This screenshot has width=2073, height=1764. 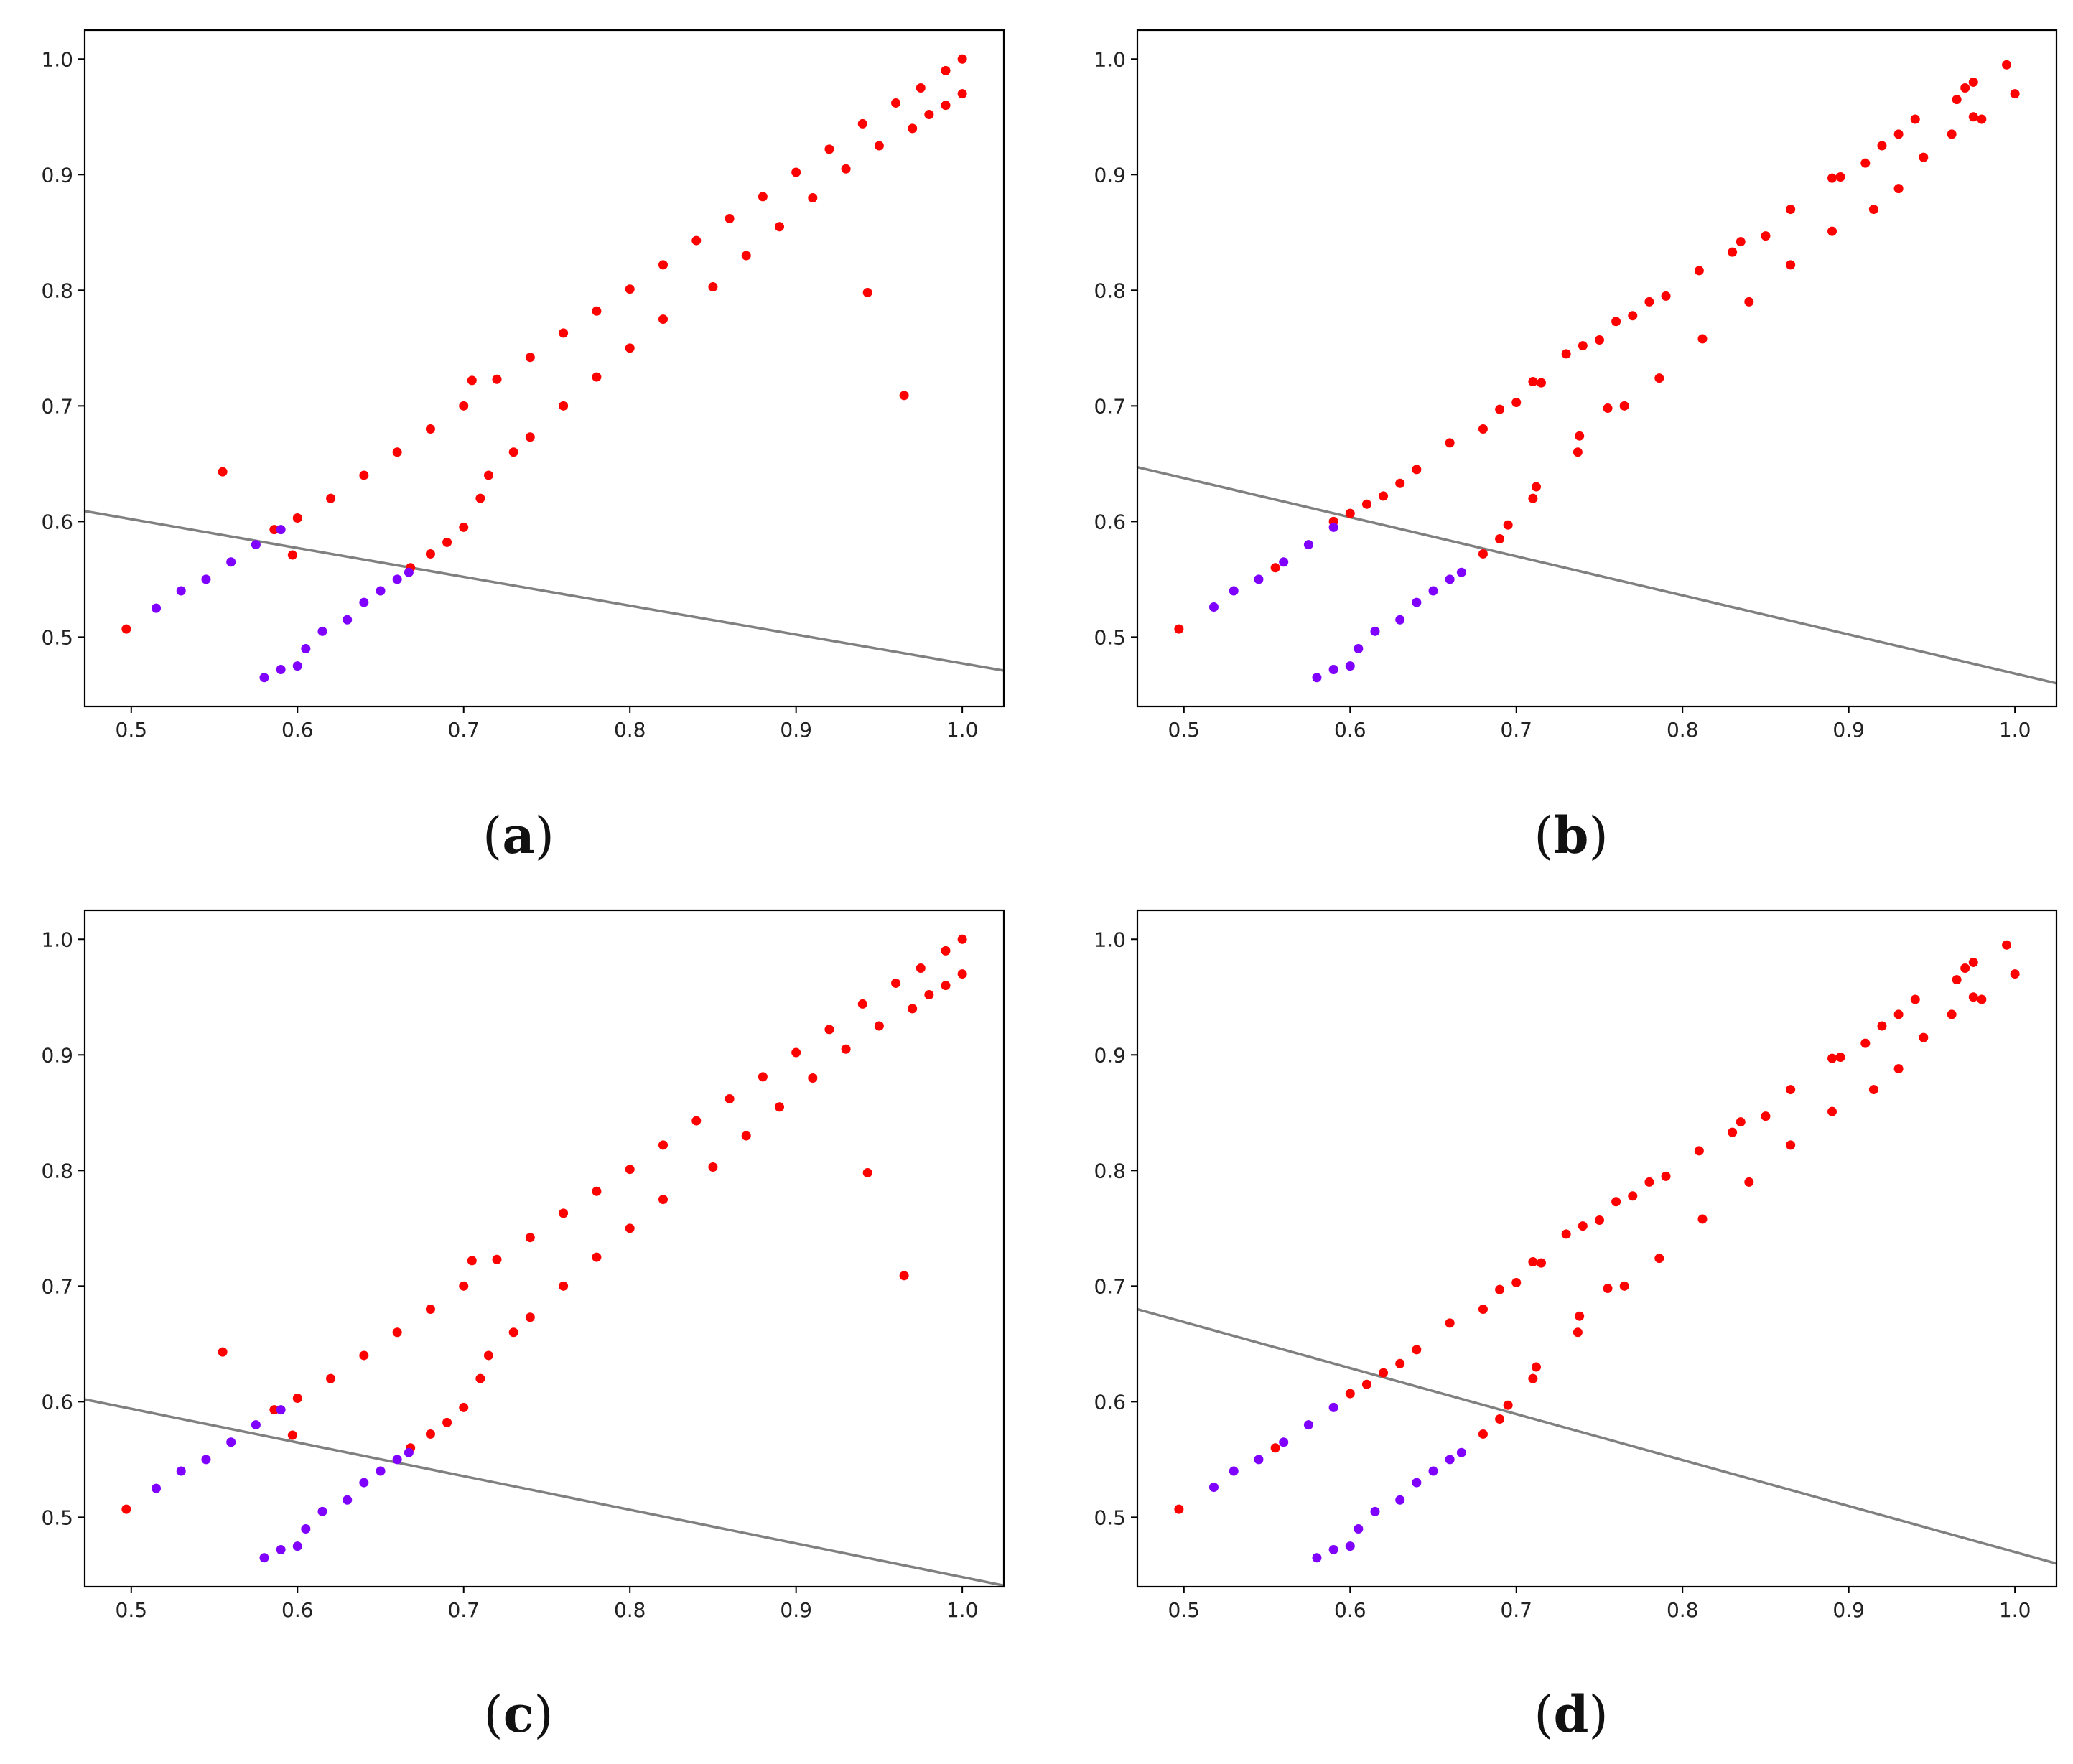 I want to click on x-tick-label: 1.0, so click(x=963, y=1610).